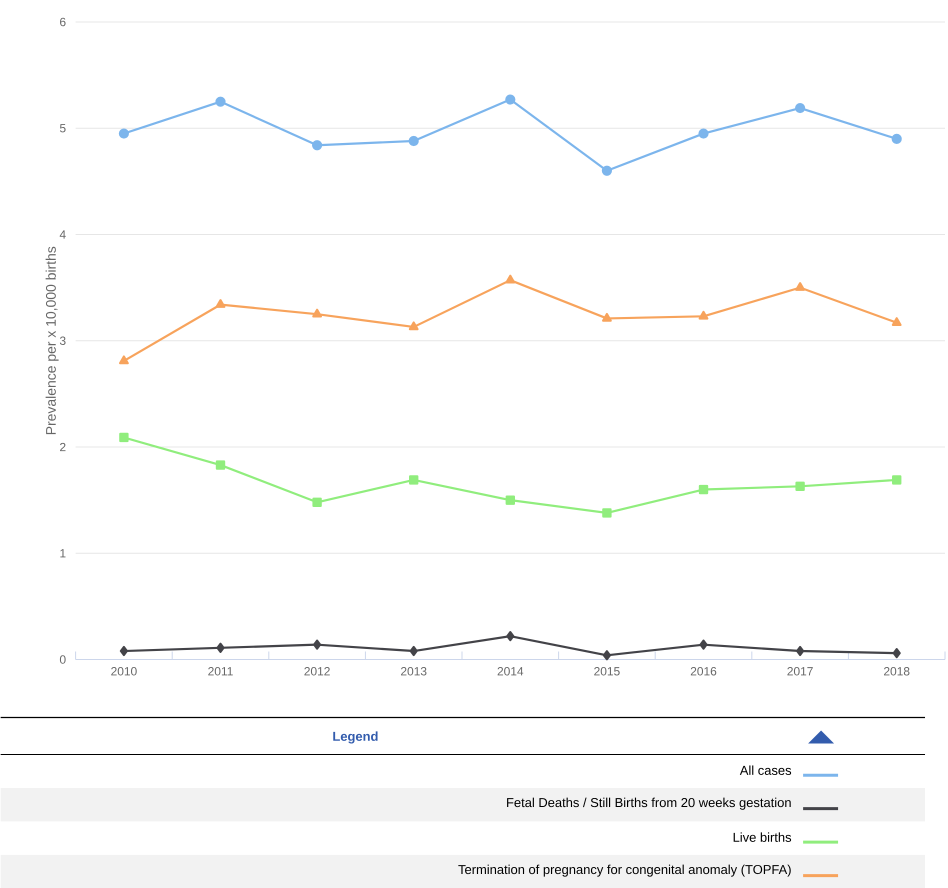 This screenshot has width=948, height=888. I want to click on y-tick-label: 3, so click(63, 340).